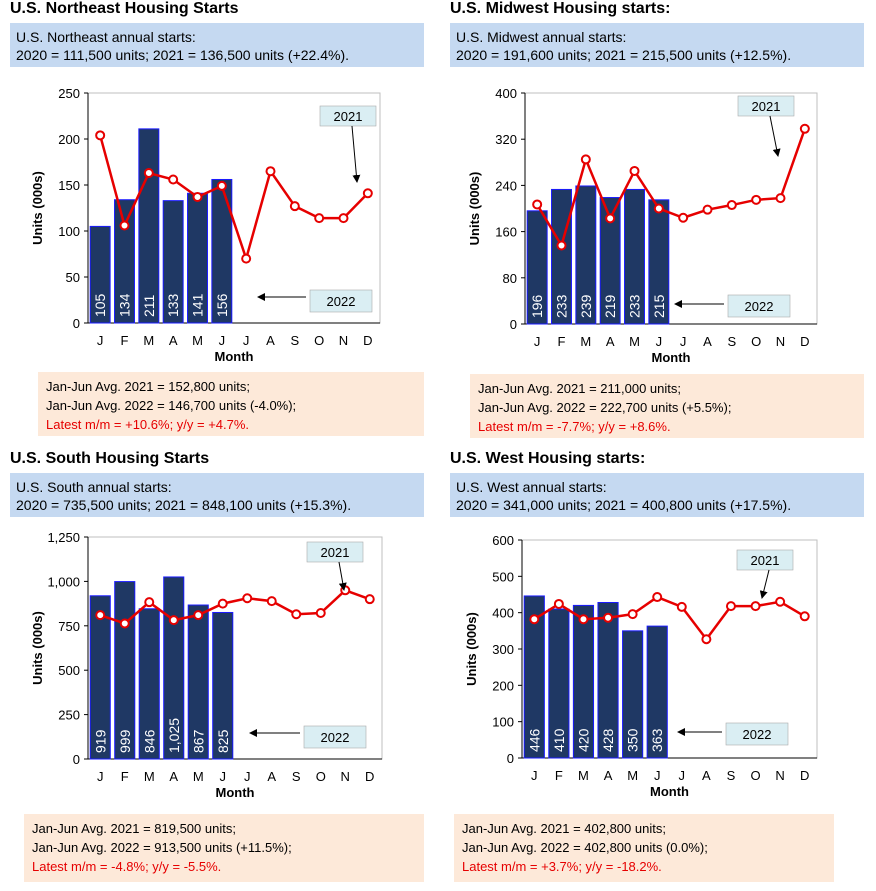 The width and height of the screenshot is (876, 891). I want to click on bar-value-label: 1,025, so click(174, 735).